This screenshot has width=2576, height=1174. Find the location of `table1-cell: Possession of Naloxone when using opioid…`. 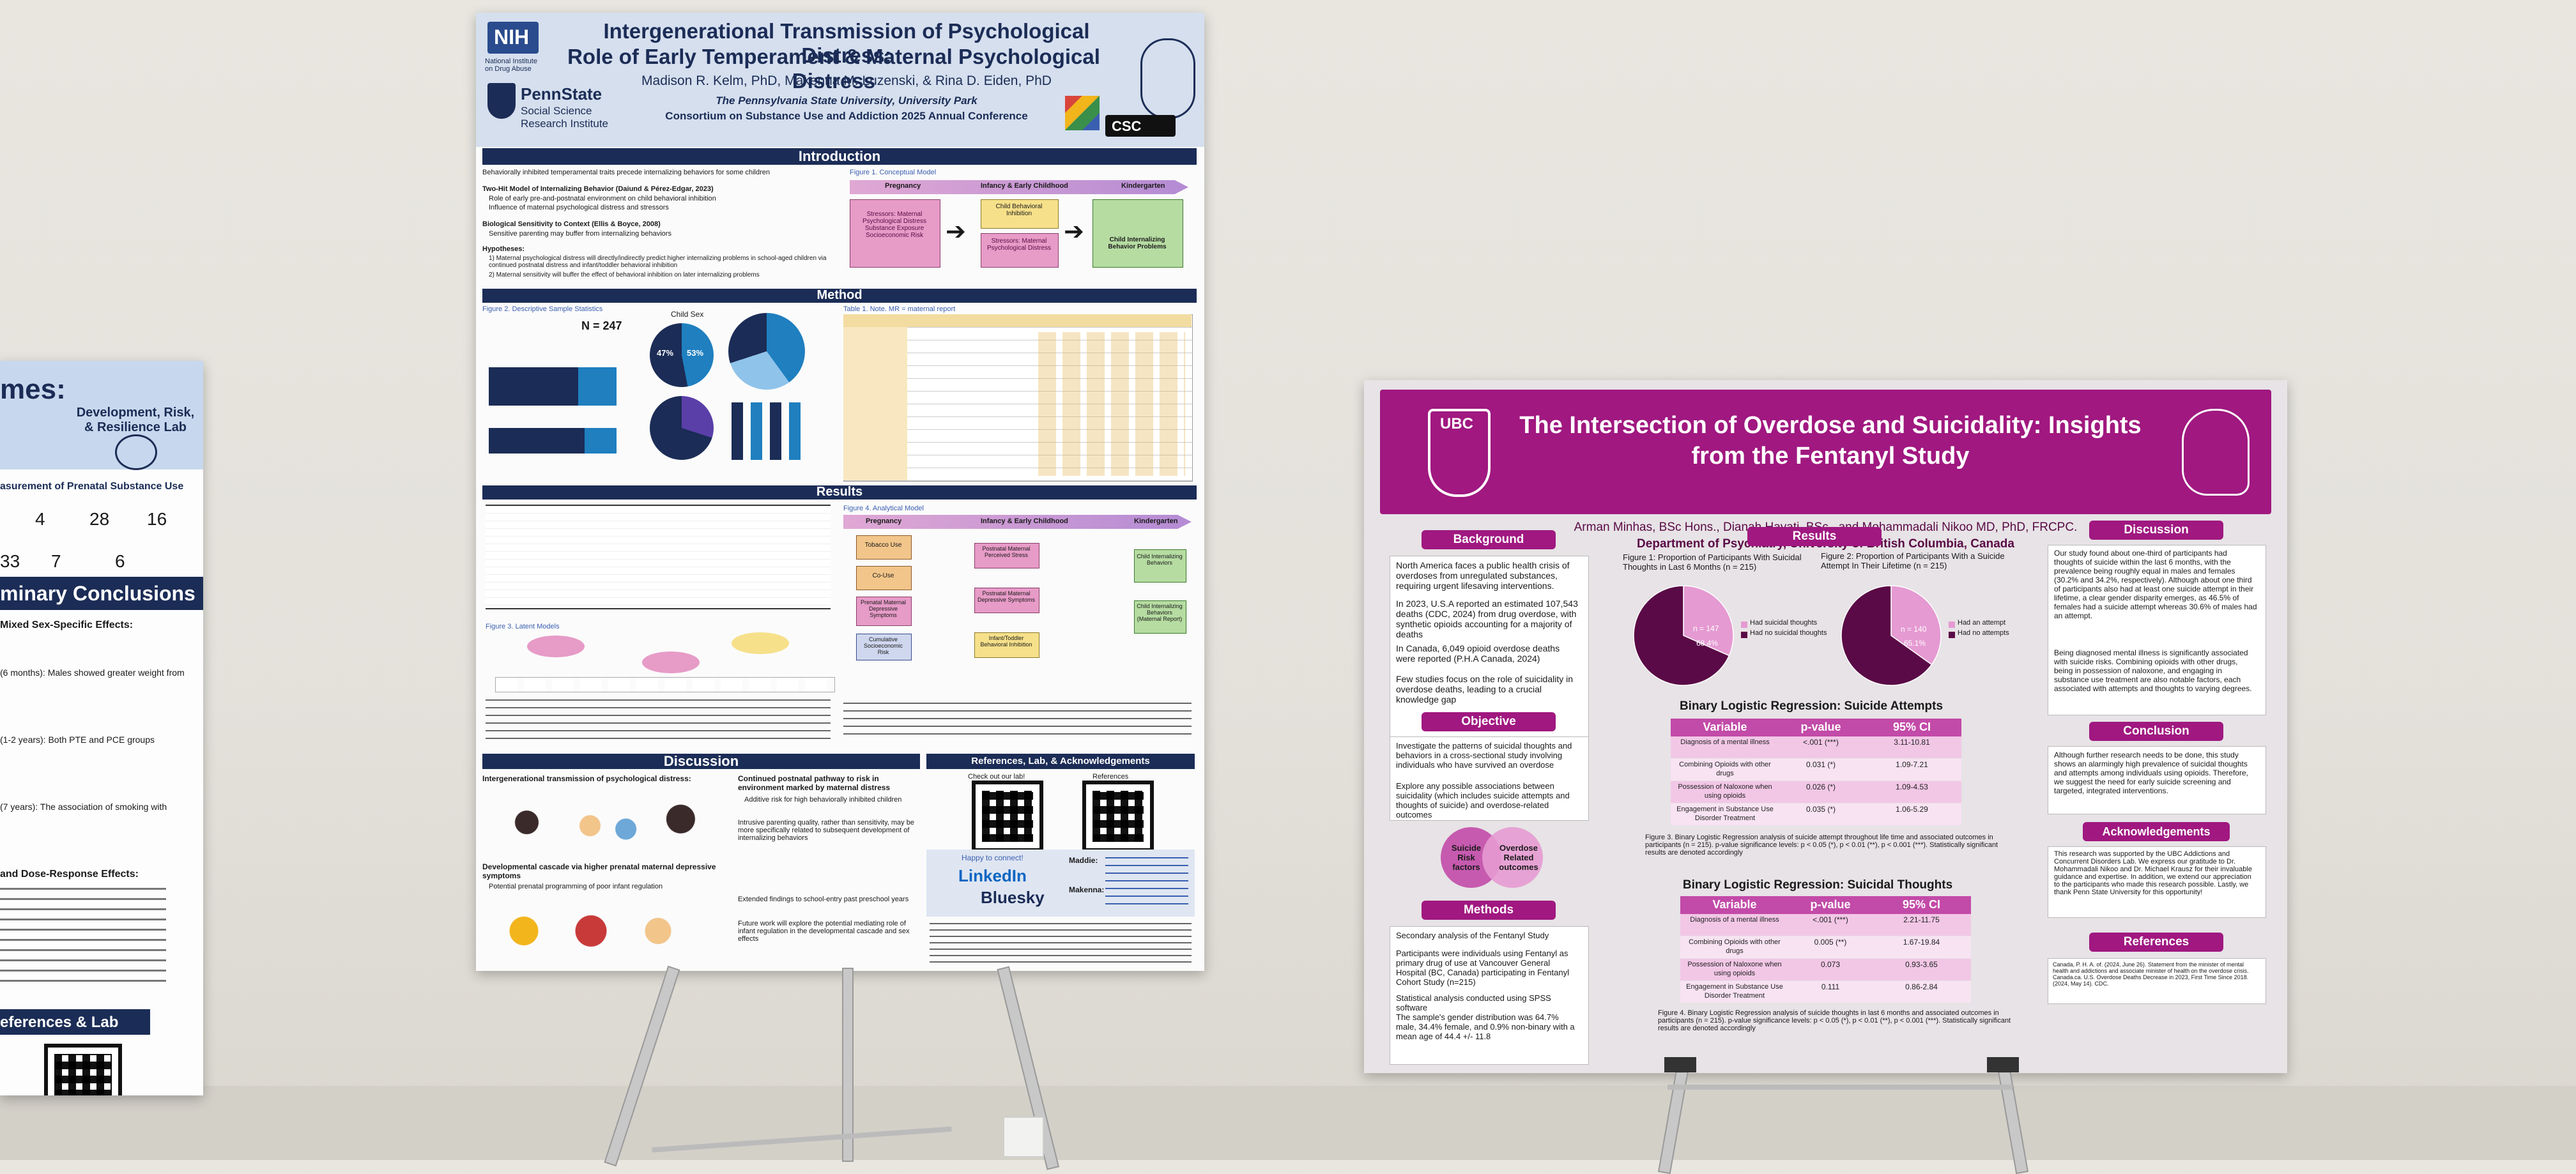

table1-cell: Possession of Naloxone when using opioid… is located at coordinates (1725, 791).